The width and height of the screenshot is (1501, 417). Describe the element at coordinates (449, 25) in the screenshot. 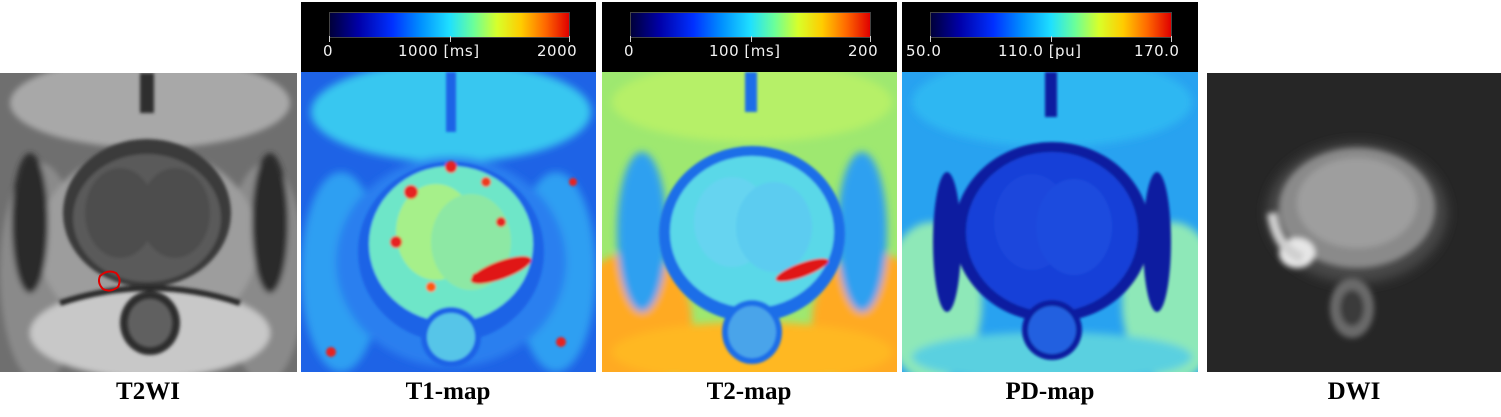

I see `t1-colorbar-gradient` at that location.